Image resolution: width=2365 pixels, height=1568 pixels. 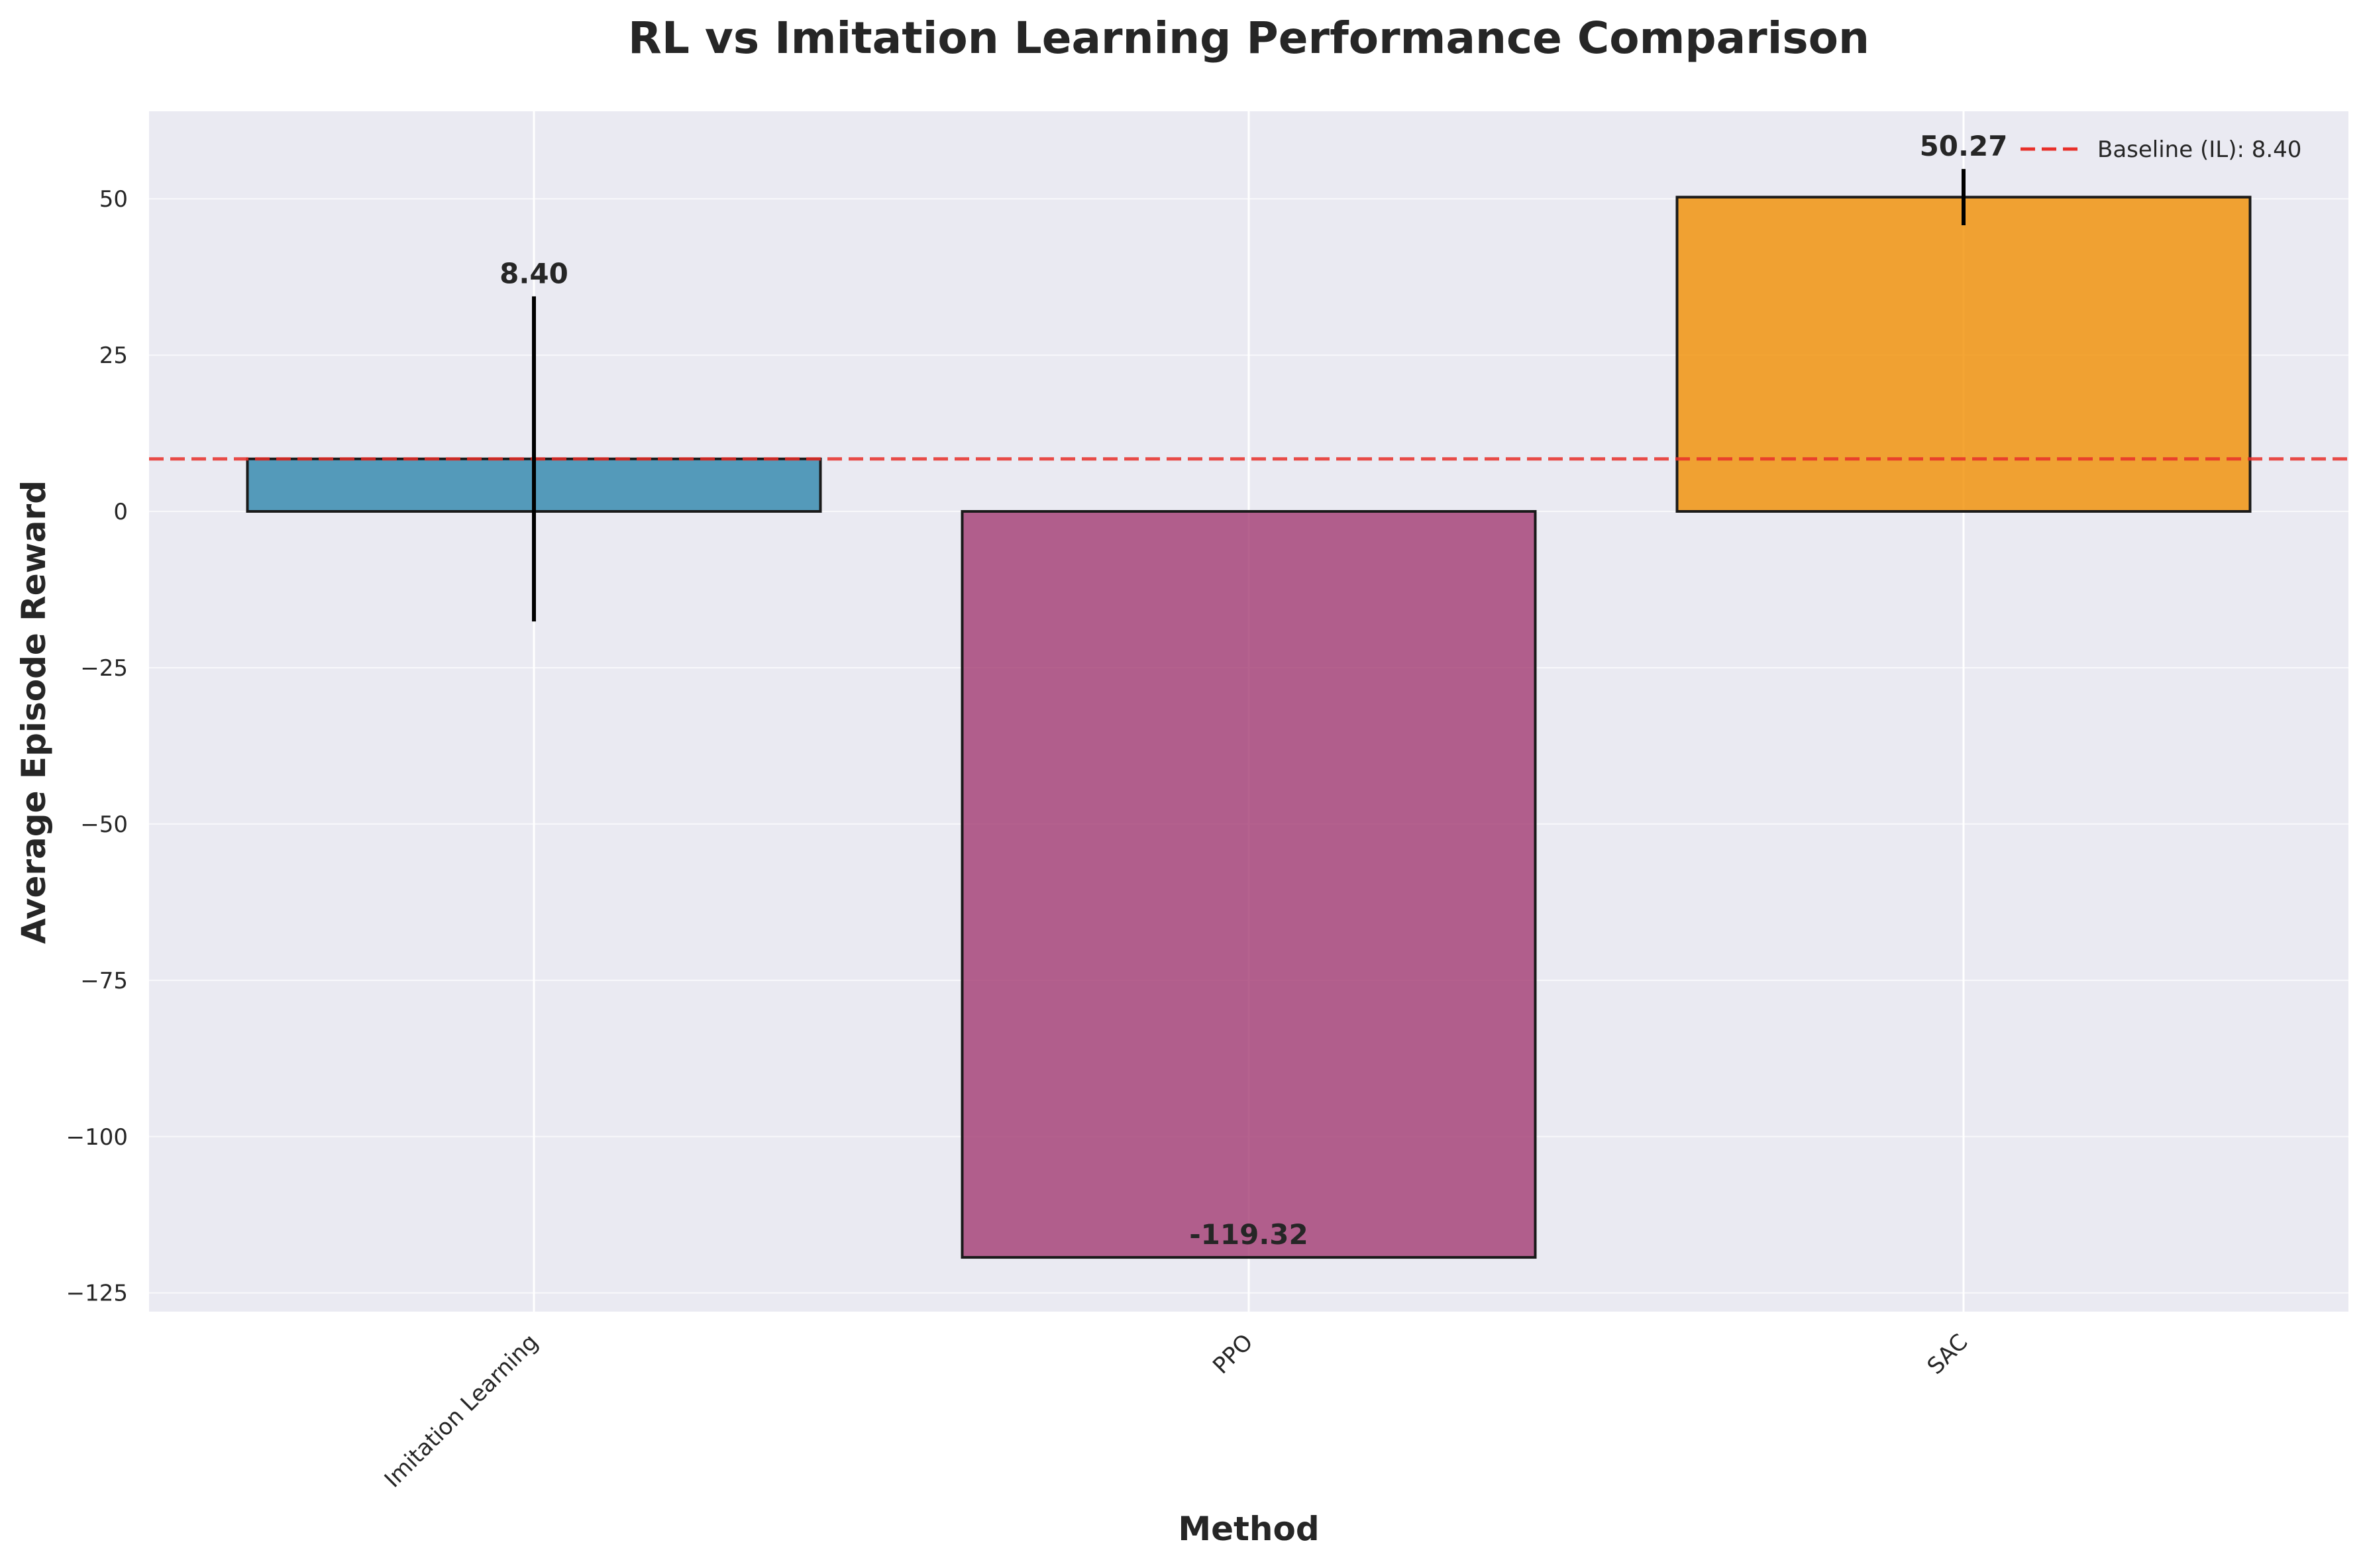 I want to click on y-tick-label: −75, so click(x=104, y=981).